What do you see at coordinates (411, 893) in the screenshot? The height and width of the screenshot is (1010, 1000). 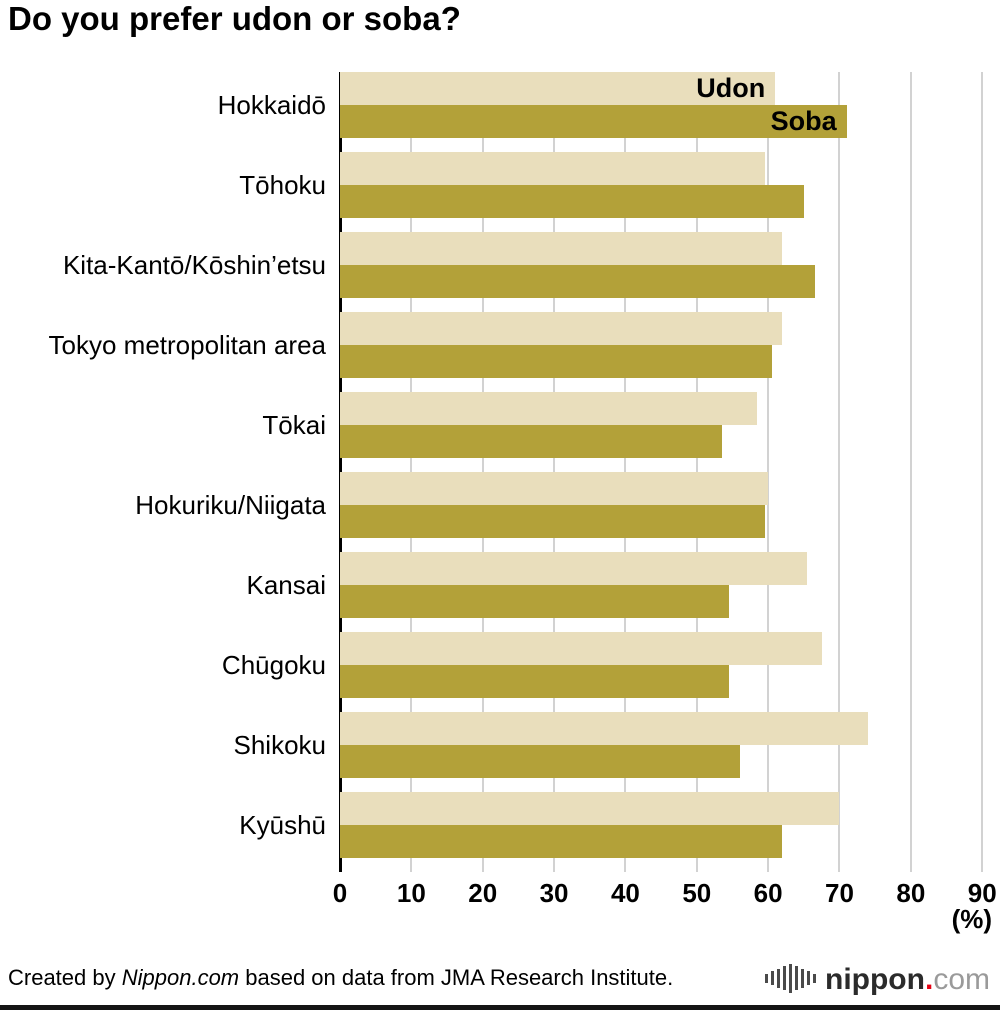 I see `x-tick-label: 10` at bounding box center [411, 893].